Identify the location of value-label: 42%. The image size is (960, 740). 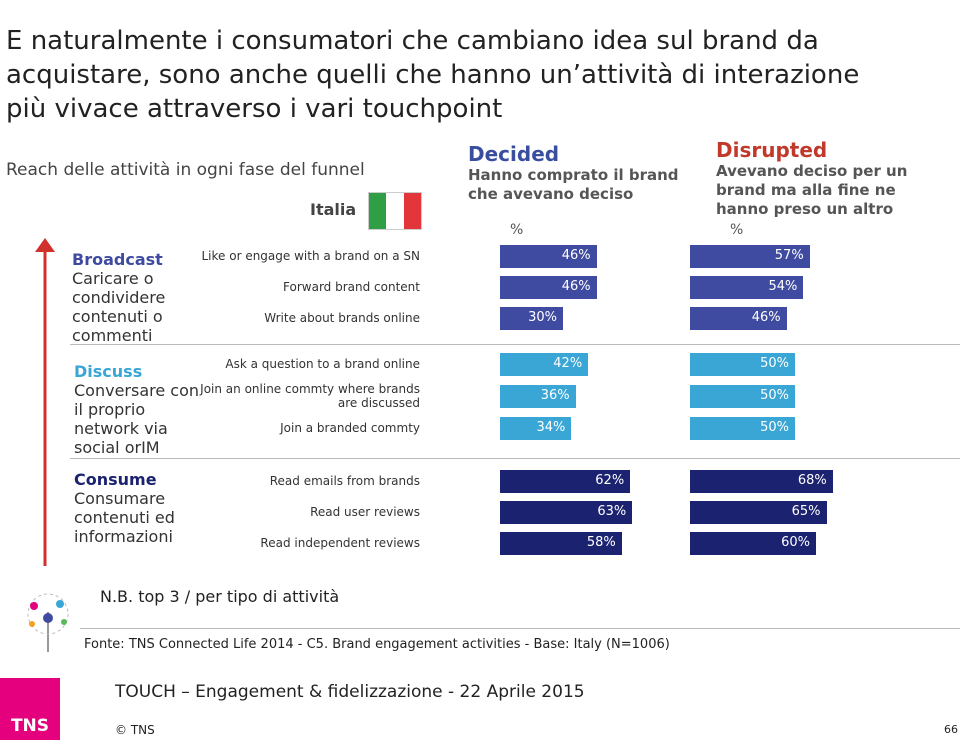
(568, 363).